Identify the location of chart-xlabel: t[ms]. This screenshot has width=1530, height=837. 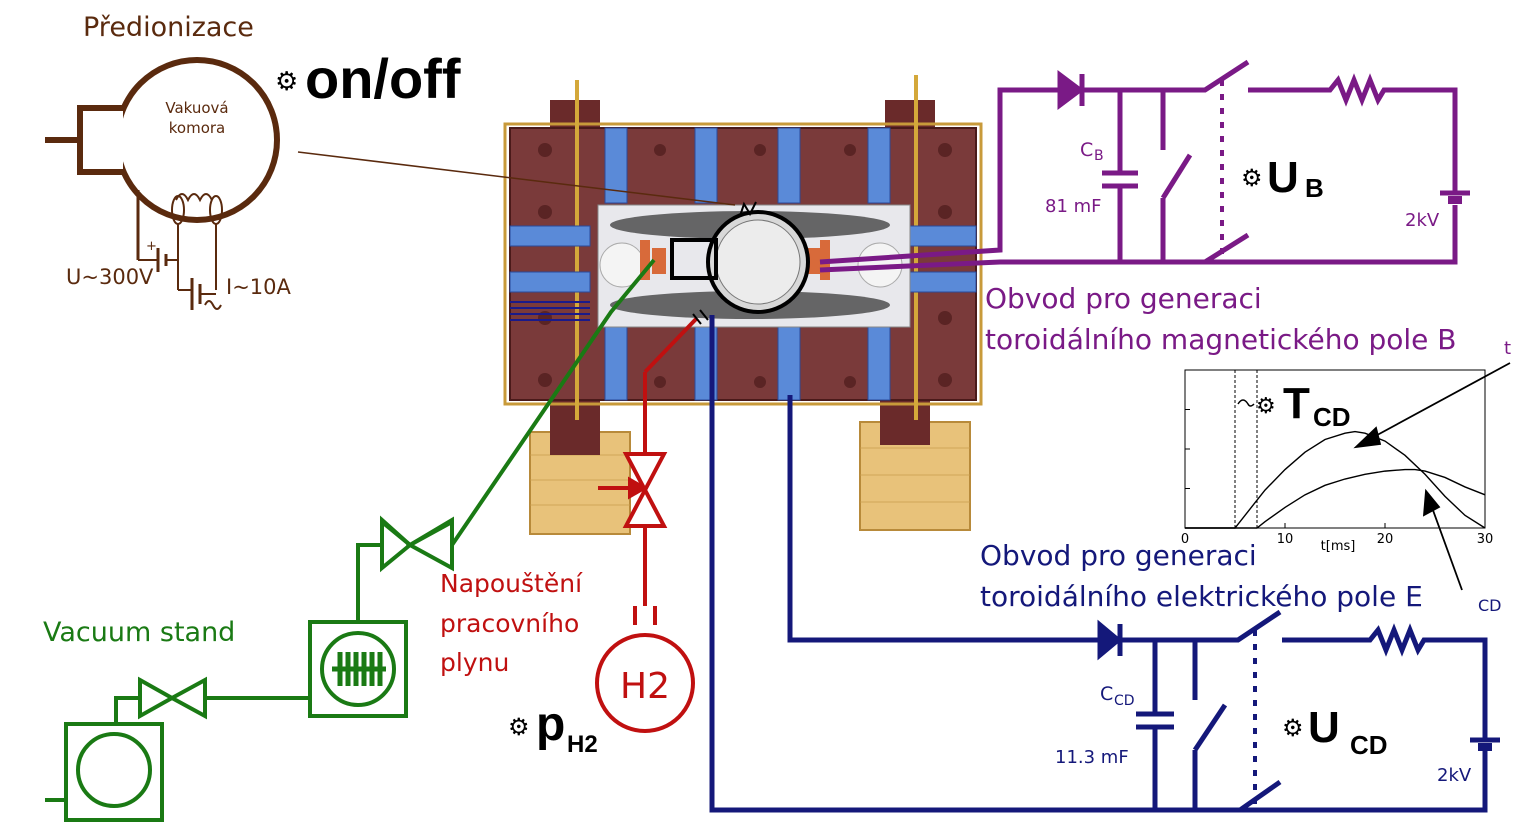
(1338, 546).